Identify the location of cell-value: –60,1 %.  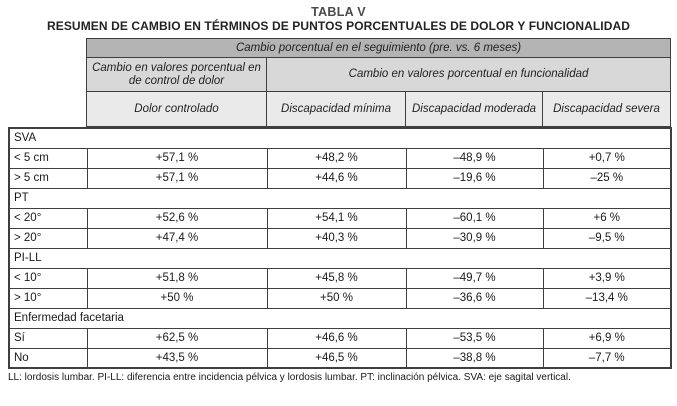
(474, 218).